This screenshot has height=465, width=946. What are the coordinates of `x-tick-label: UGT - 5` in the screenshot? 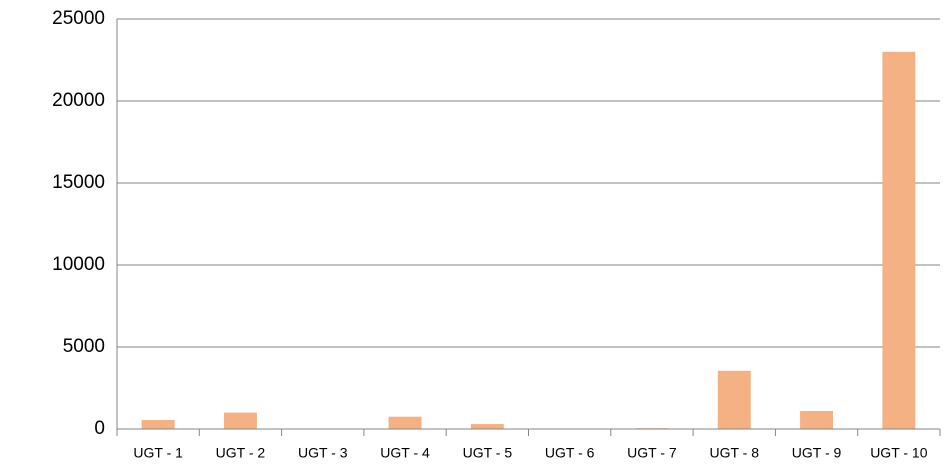 It's located at (488, 453).